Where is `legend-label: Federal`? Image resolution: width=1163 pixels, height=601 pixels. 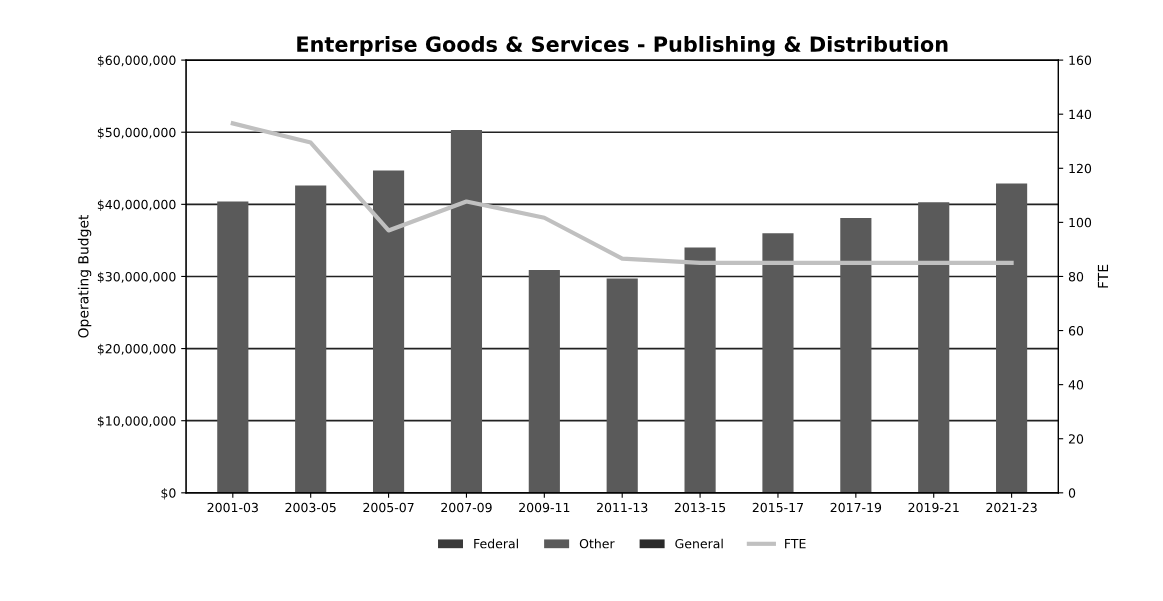 legend-label: Federal is located at coordinates (496, 543).